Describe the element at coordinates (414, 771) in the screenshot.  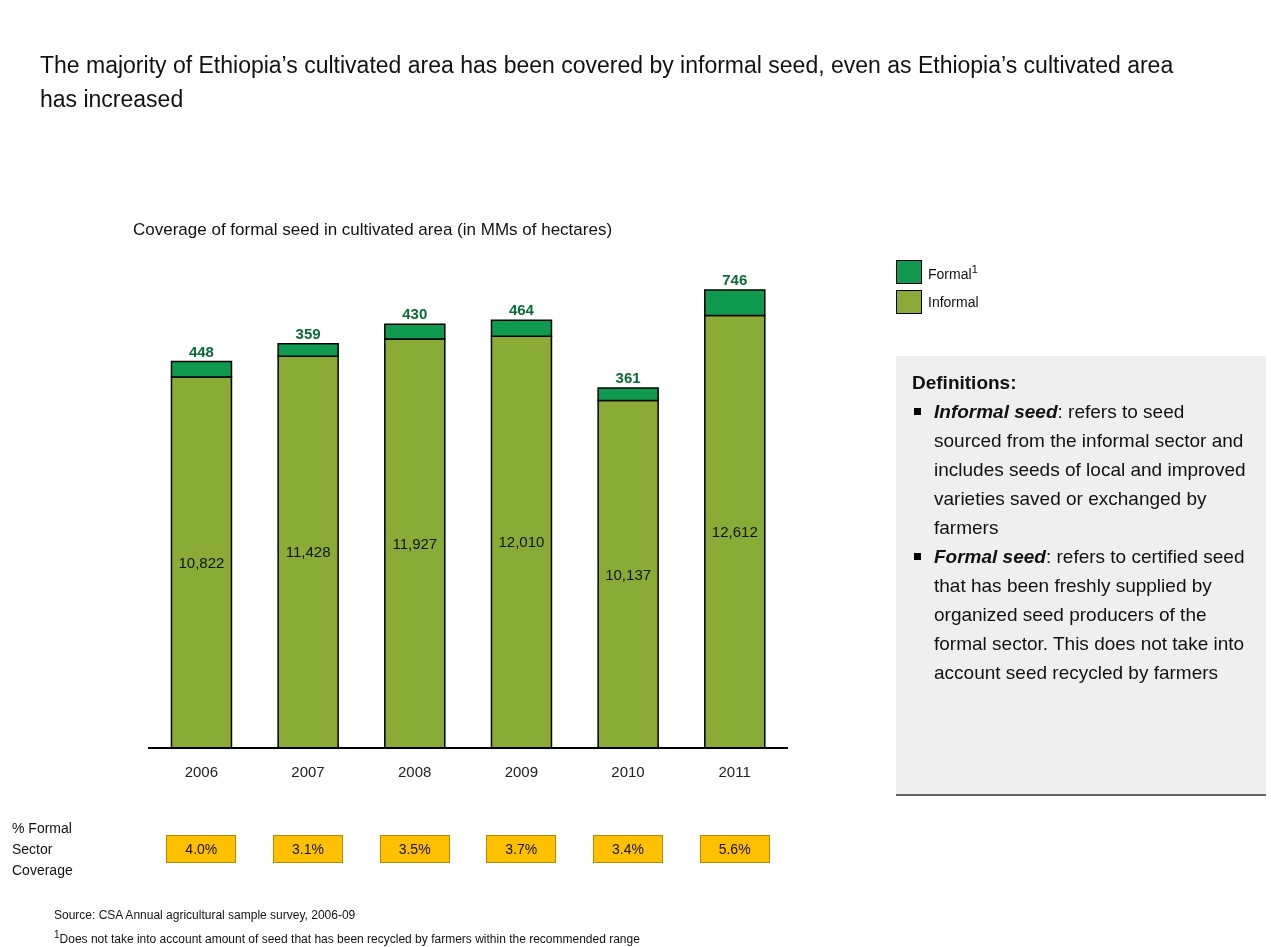
I see `x-tick-label: 2008` at that location.